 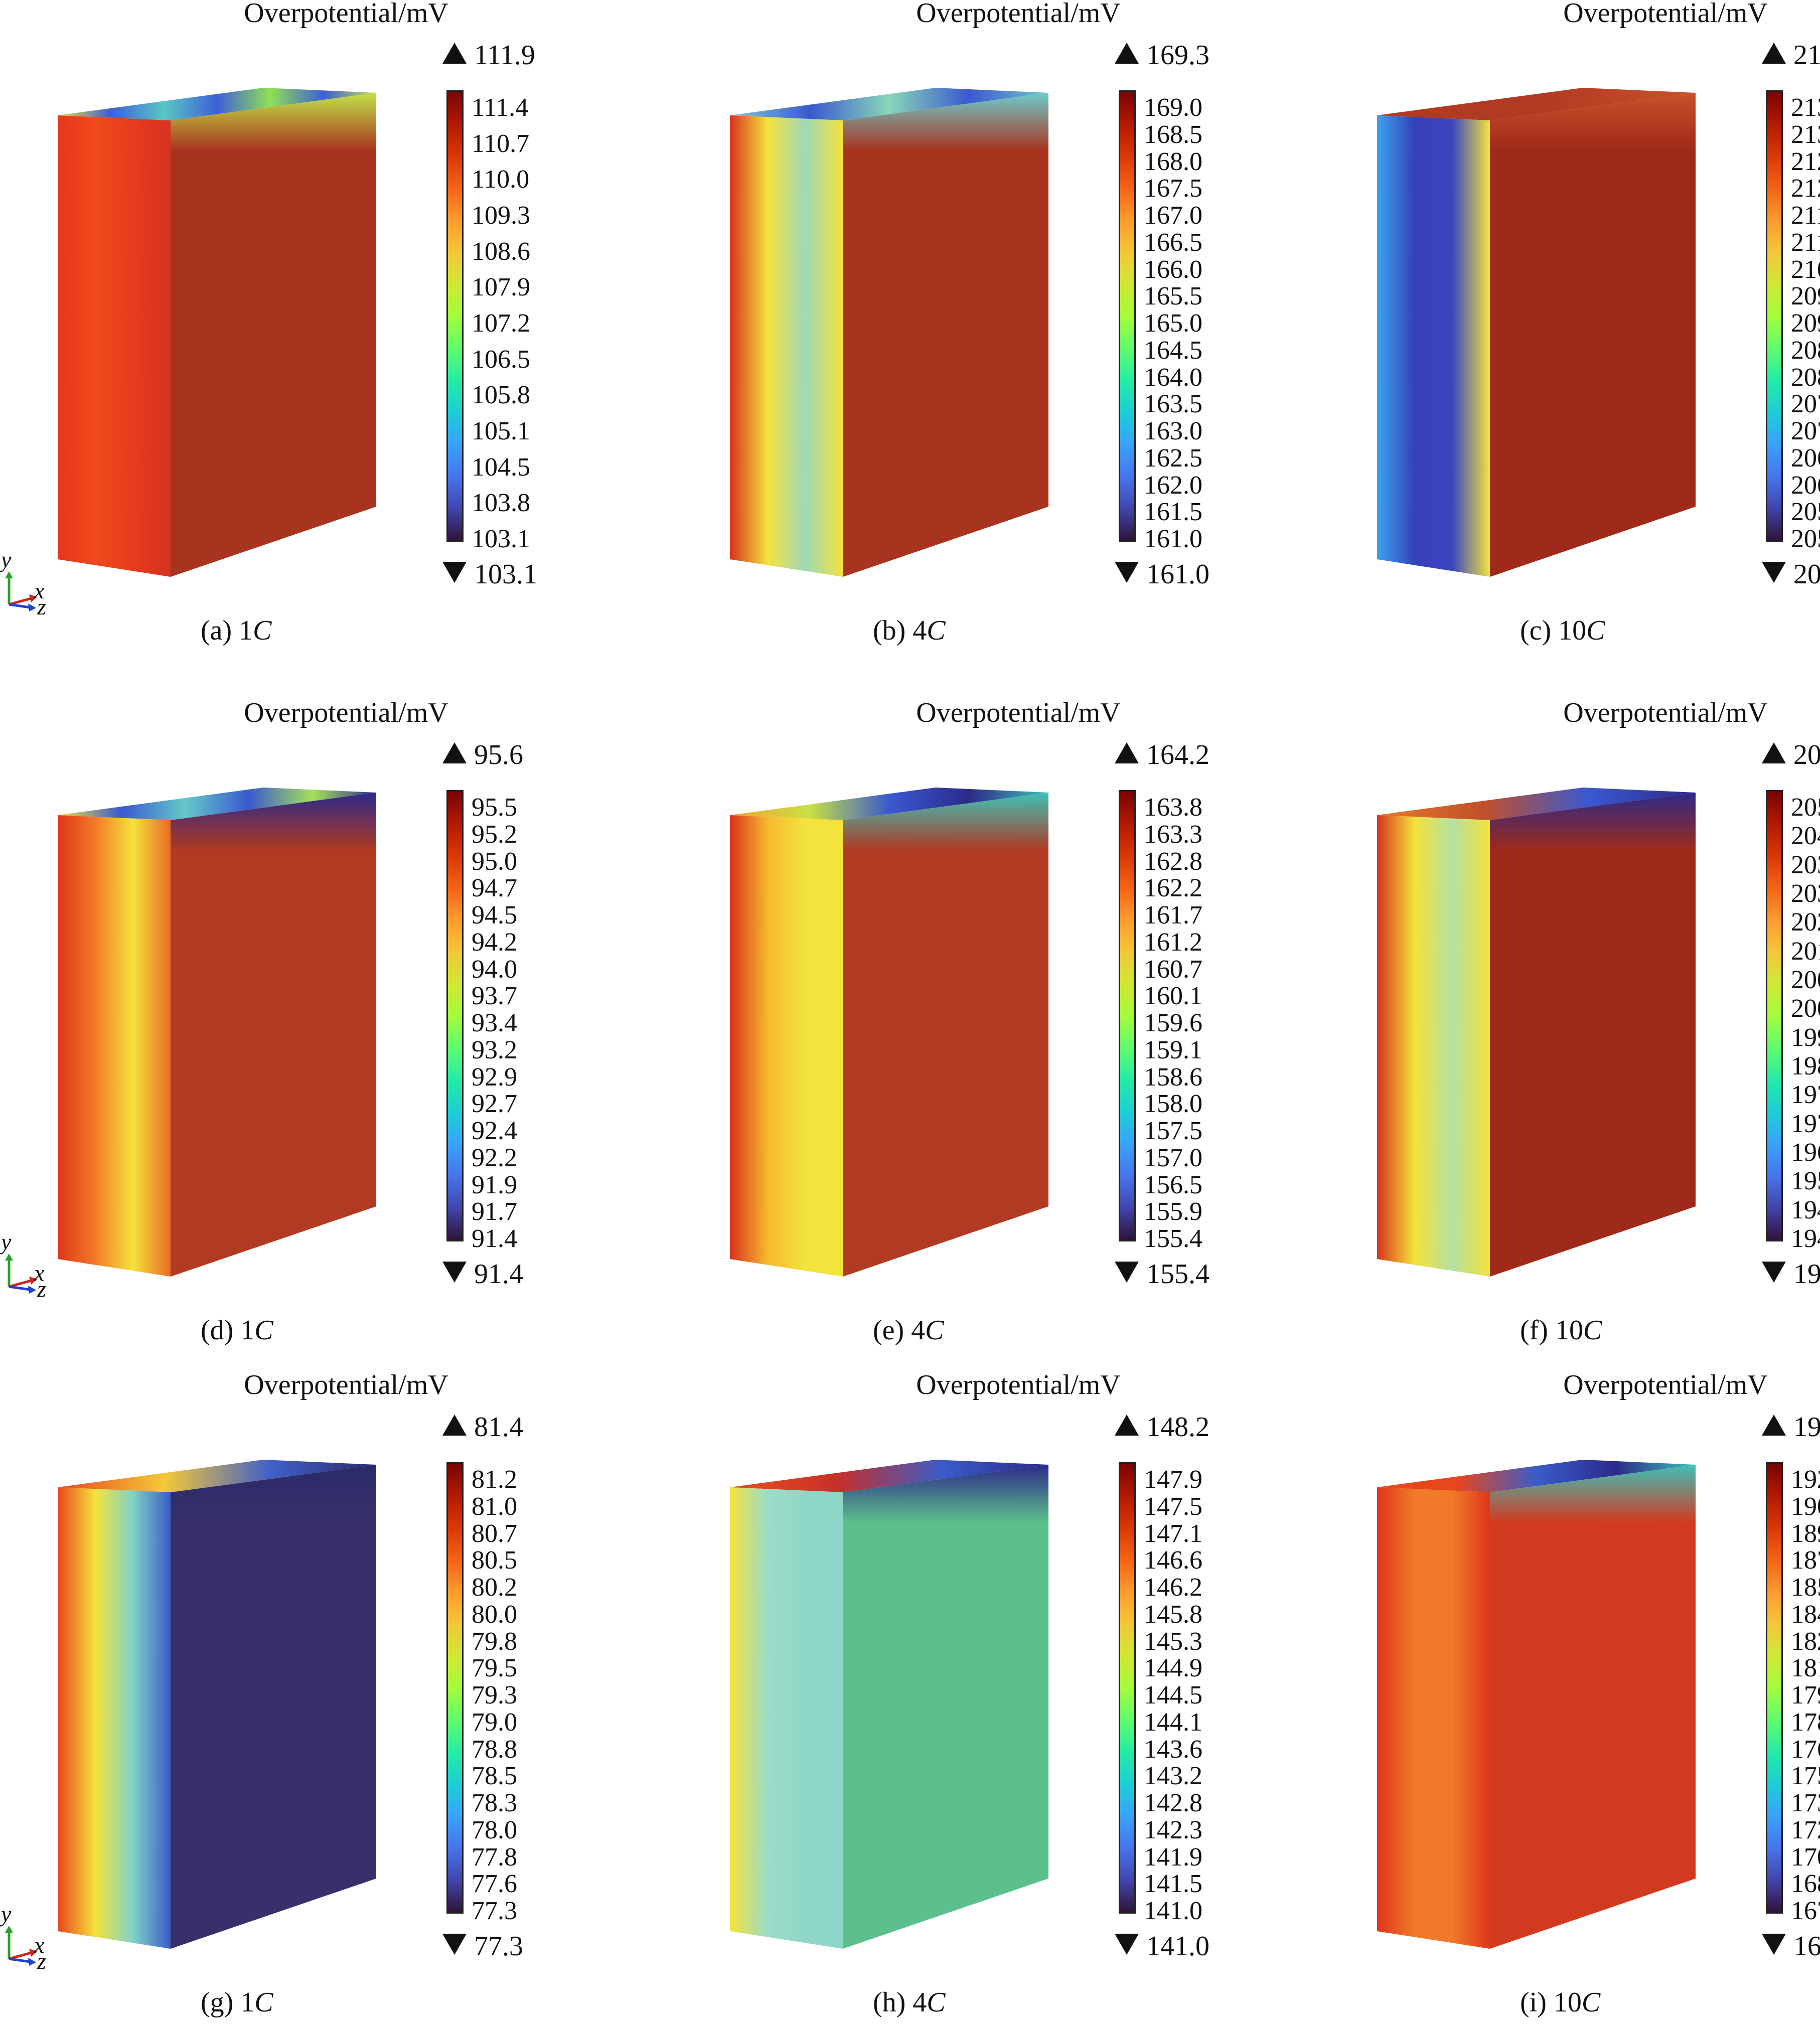 What do you see at coordinates (498, 1947) in the screenshot?
I see `min-value: 77.3` at bounding box center [498, 1947].